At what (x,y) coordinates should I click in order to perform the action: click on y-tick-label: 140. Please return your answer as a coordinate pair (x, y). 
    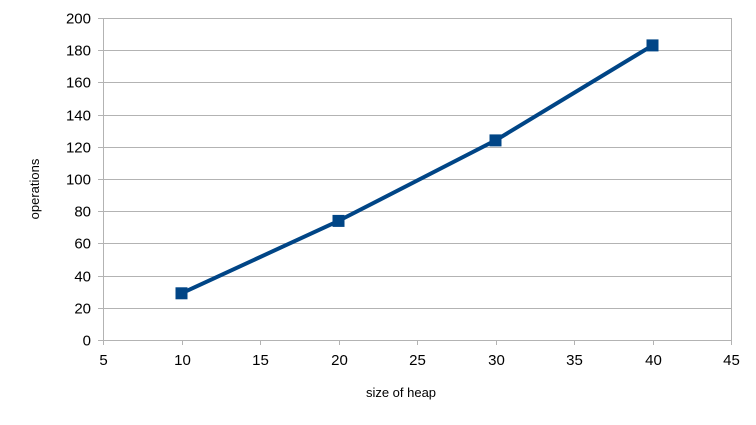
    Looking at the image, I should click on (78, 116).